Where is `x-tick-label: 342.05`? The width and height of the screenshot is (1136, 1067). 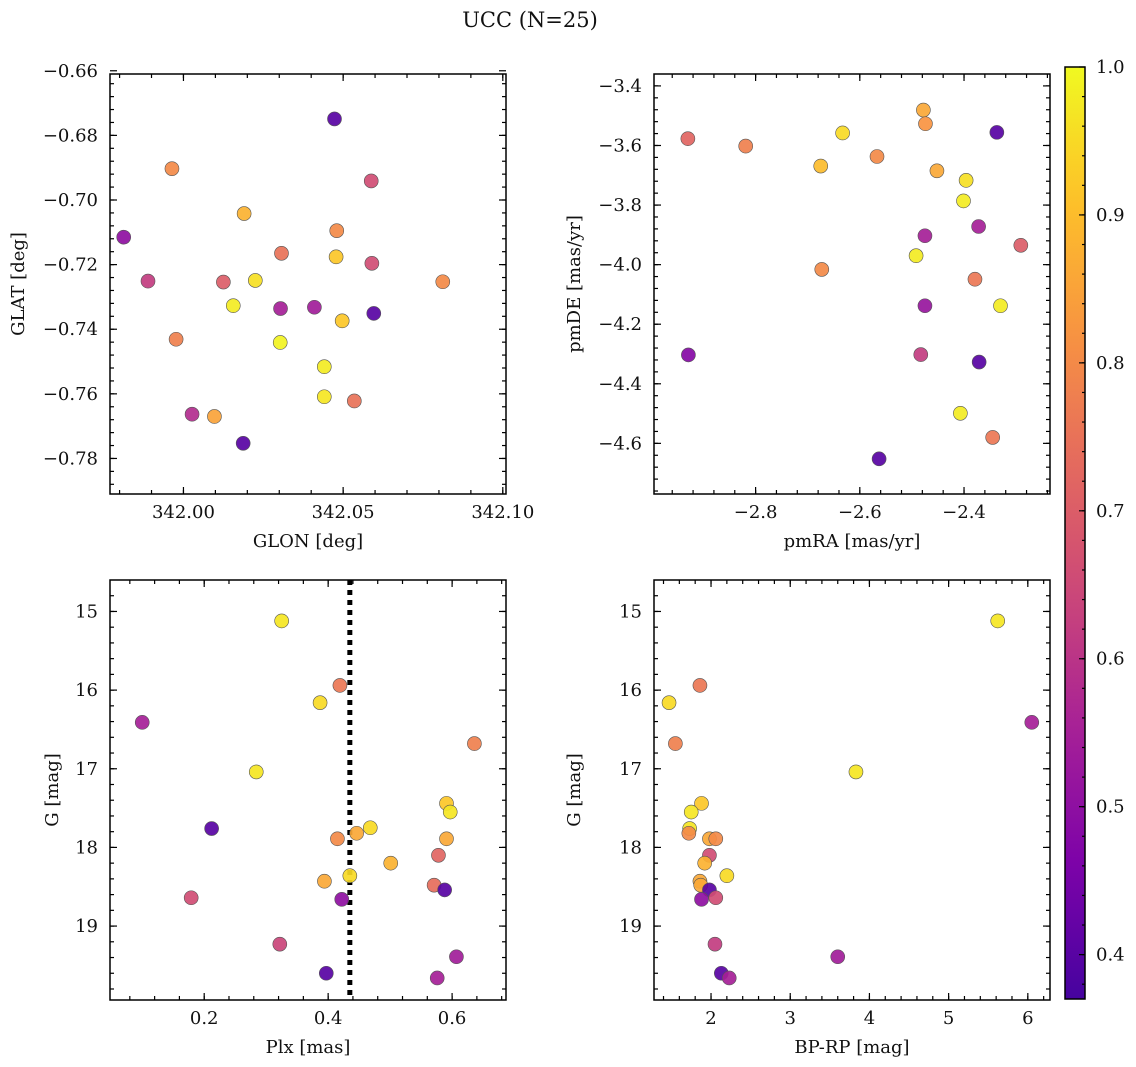 x-tick-label: 342.05 is located at coordinates (343, 512).